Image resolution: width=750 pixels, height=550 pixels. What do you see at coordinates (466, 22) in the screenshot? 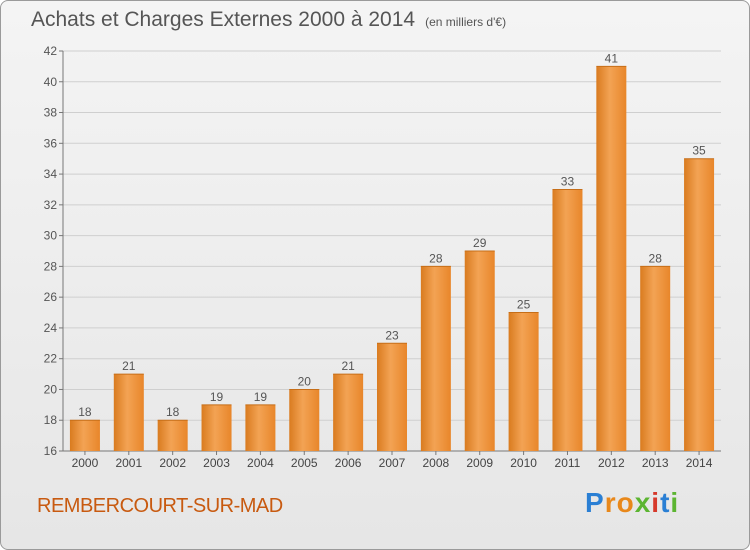
I see `chart-subtitle: (en milliers d'€)` at bounding box center [466, 22].